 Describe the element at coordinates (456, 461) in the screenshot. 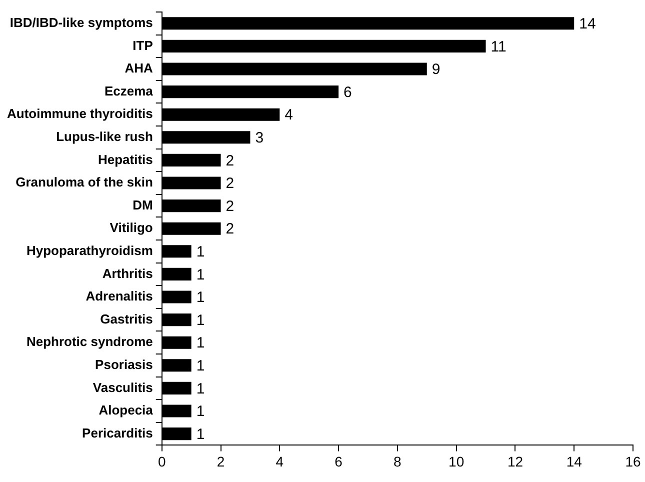

I see `x-tick-label: 10` at that location.